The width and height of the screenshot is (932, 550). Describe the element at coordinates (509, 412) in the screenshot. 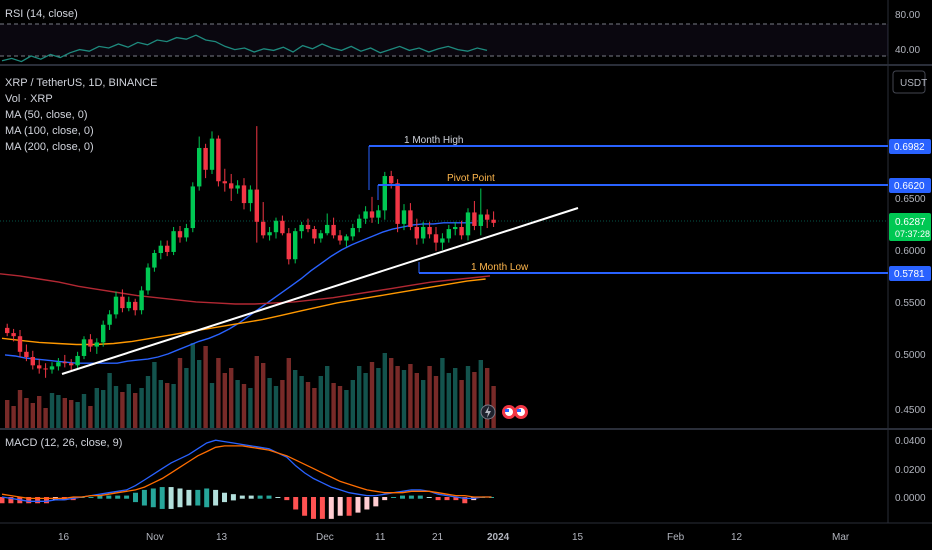

I see `us-flag-event-icon` at that location.